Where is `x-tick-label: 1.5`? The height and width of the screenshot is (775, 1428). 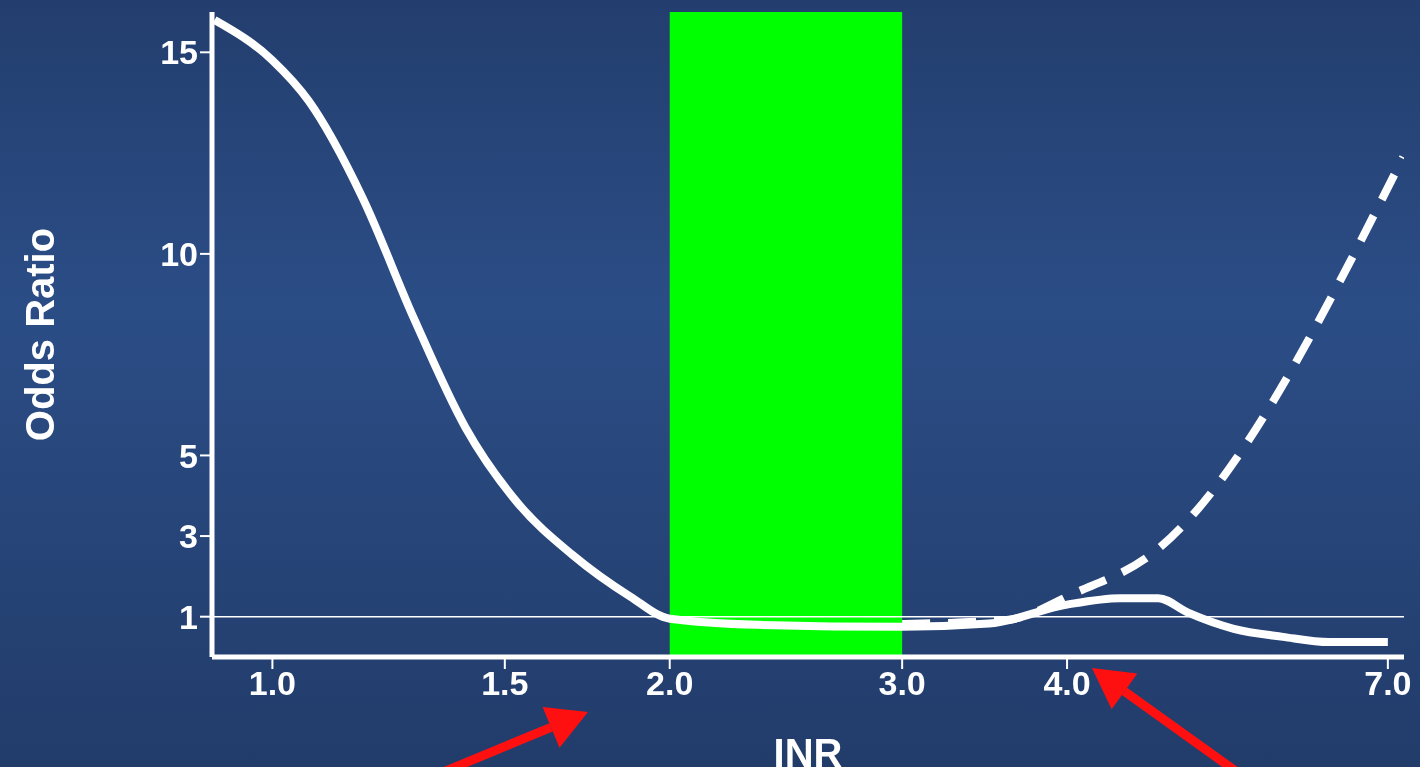
x-tick-label: 1.5 is located at coordinates (505, 683).